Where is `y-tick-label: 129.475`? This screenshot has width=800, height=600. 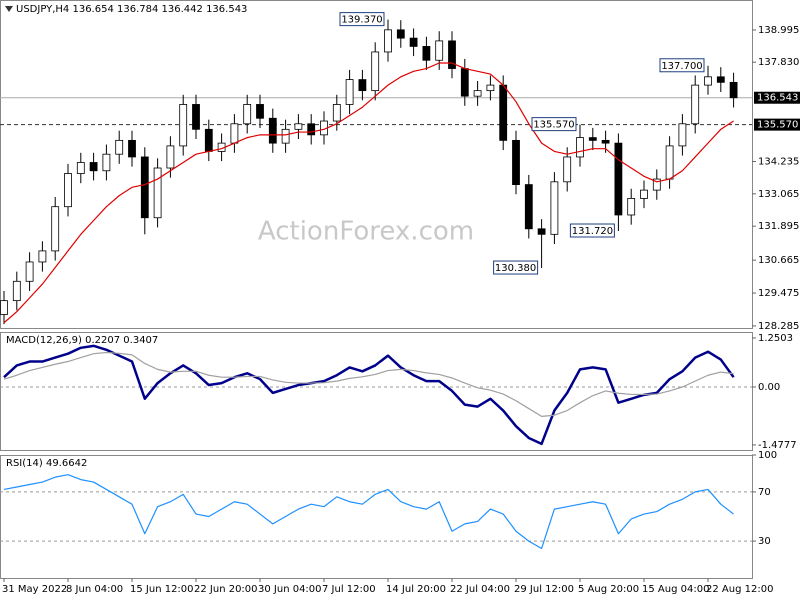 y-tick-label: 129.475 is located at coordinates (778, 293).